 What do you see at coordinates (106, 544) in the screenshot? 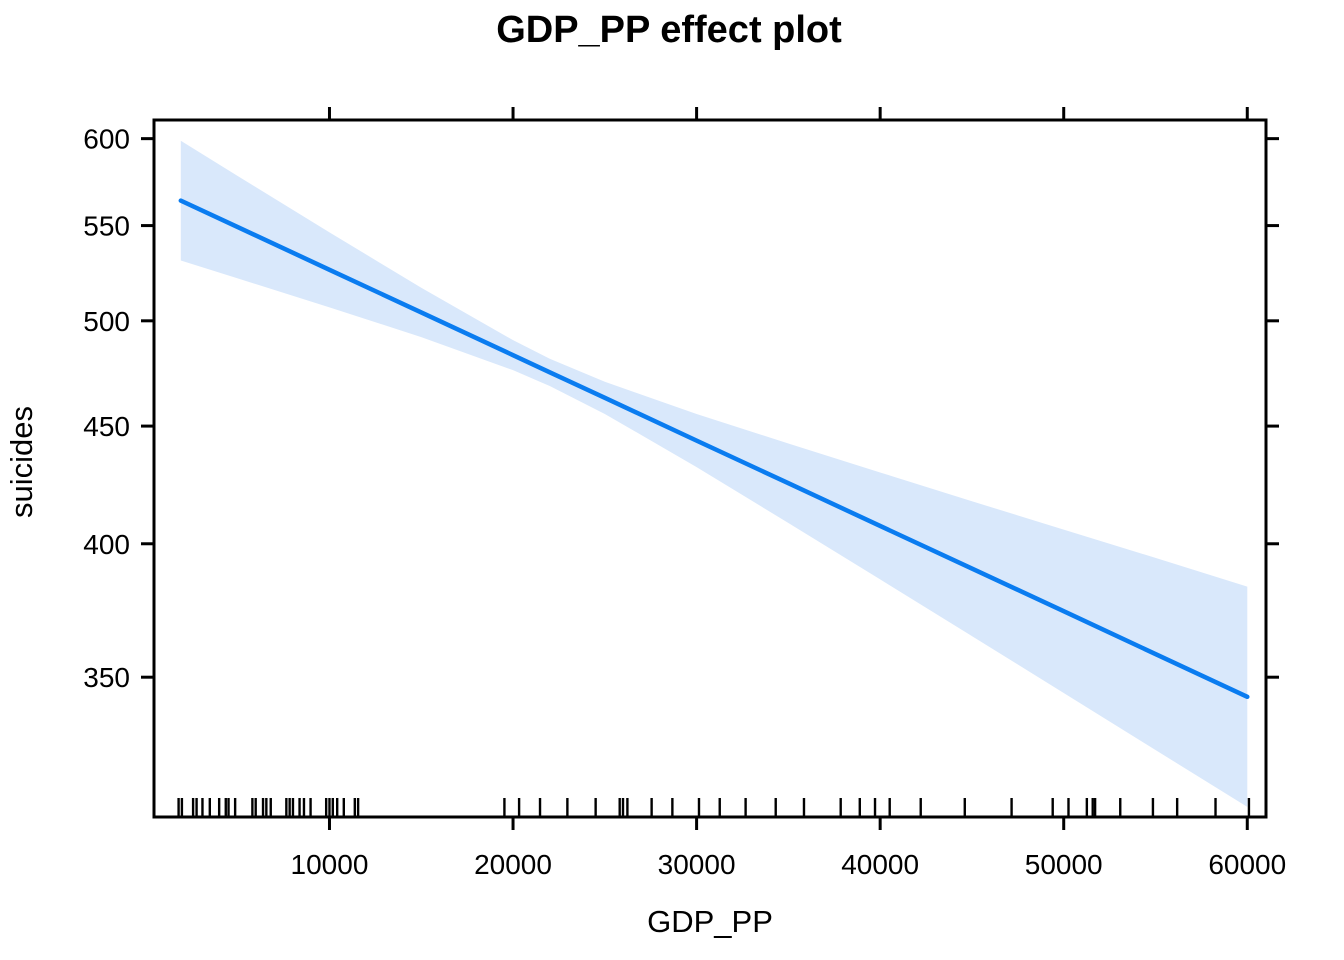
I see `y-tick-label: 400` at bounding box center [106, 544].